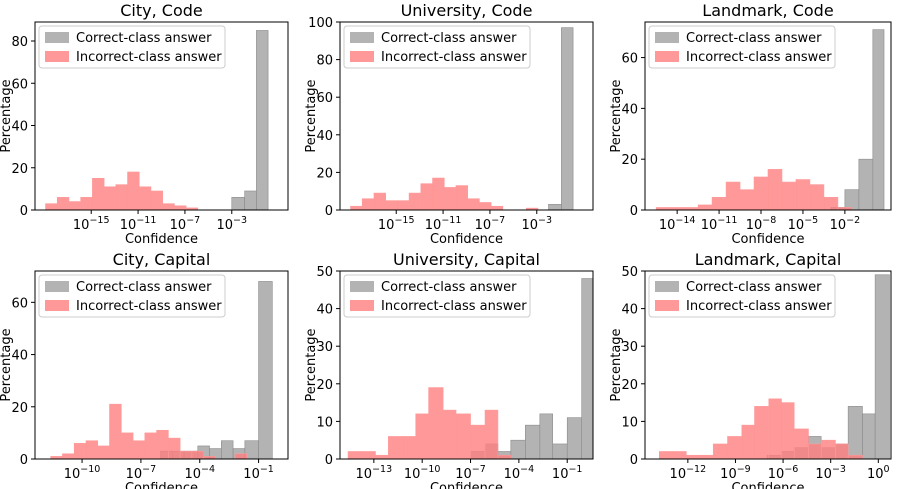  Describe the element at coordinates (443, 224) in the screenshot. I see `x-tick-label: 10⁻¹¹` at that location.